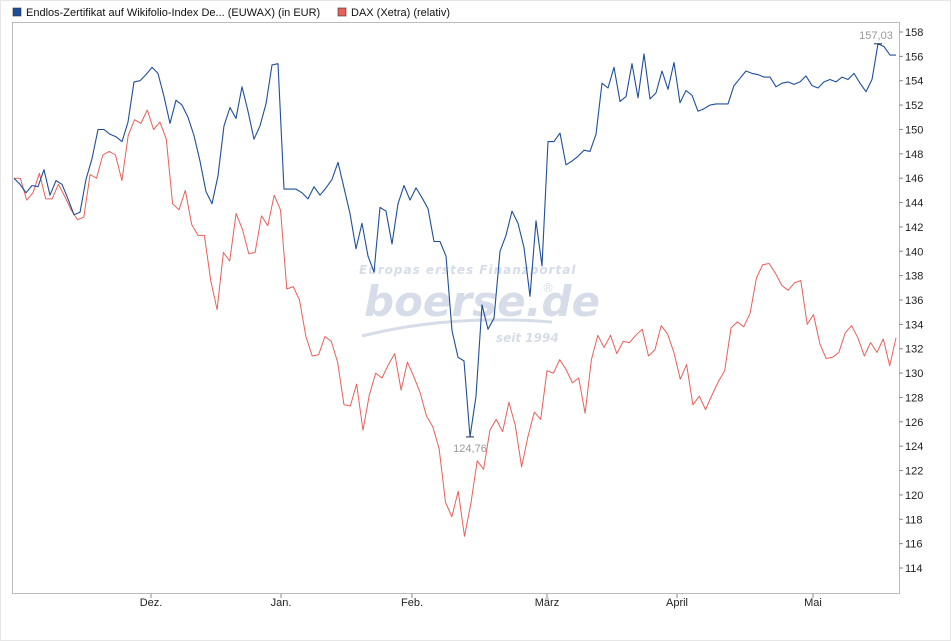  What do you see at coordinates (457, 328) in the screenshot?
I see `watermark-swoosh` at bounding box center [457, 328].